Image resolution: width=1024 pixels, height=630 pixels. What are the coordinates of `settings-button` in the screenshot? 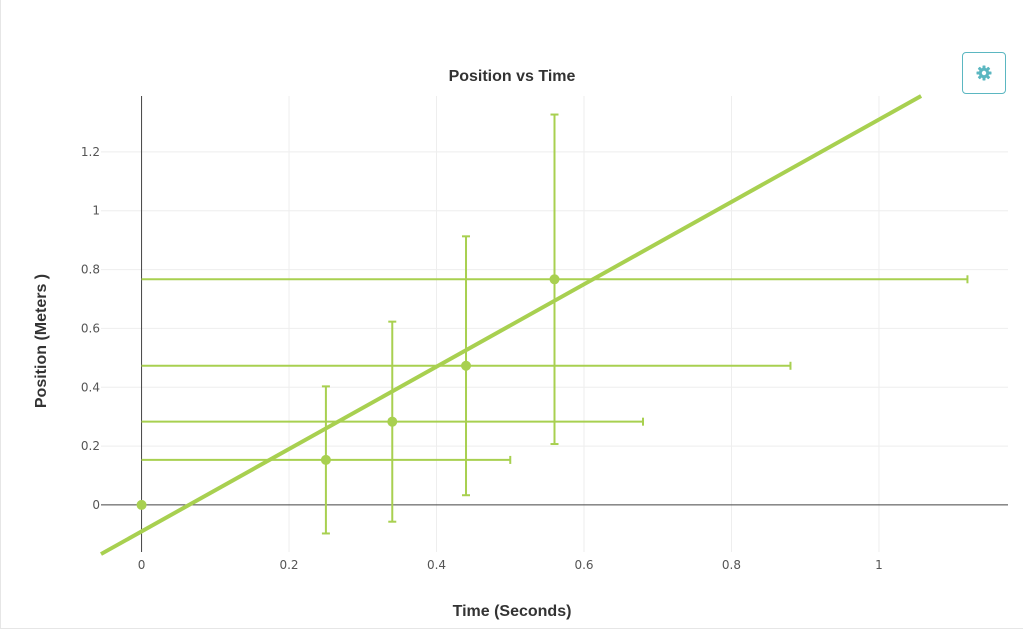 It's located at (984, 73).